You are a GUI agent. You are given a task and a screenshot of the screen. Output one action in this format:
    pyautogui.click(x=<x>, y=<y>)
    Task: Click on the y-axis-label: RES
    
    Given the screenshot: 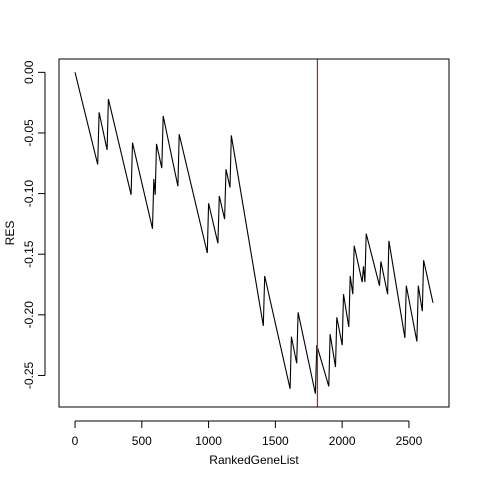 What is the action you would take?
    pyautogui.click(x=10, y=233)
    